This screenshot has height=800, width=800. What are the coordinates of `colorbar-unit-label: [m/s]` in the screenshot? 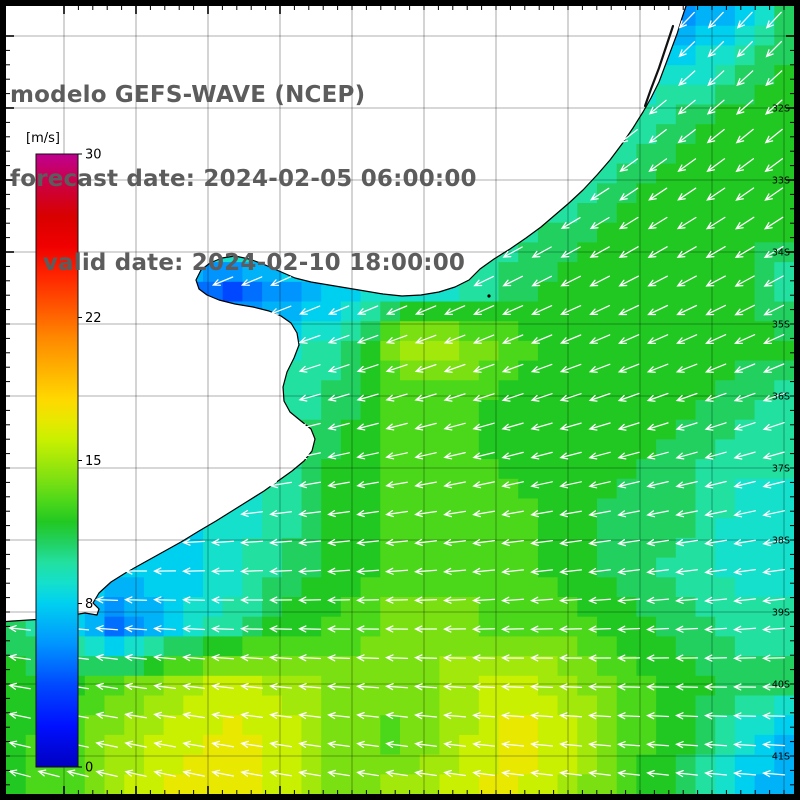 It's located at (43, 138).